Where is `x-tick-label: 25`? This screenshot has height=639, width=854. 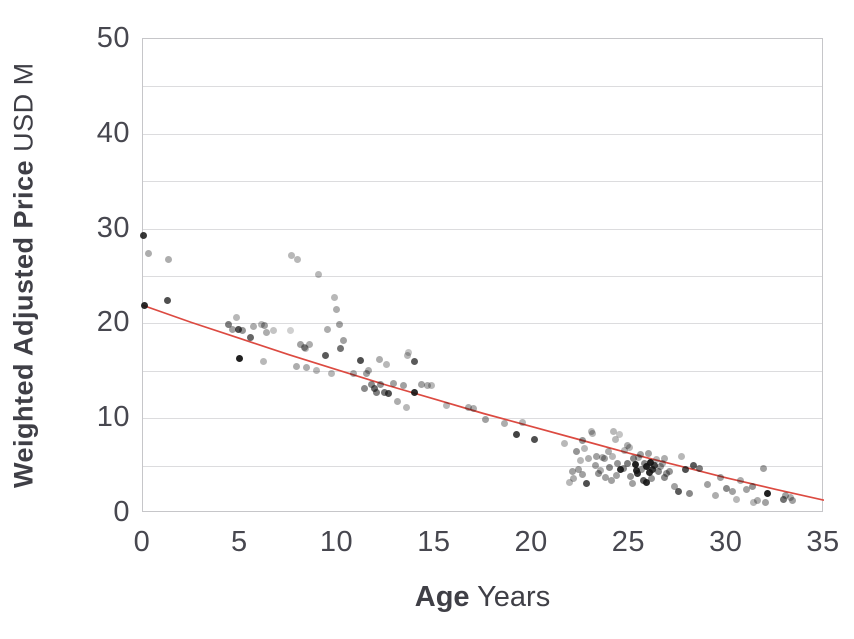 x-tick-label: 25 is located at coordinates (628, 542).